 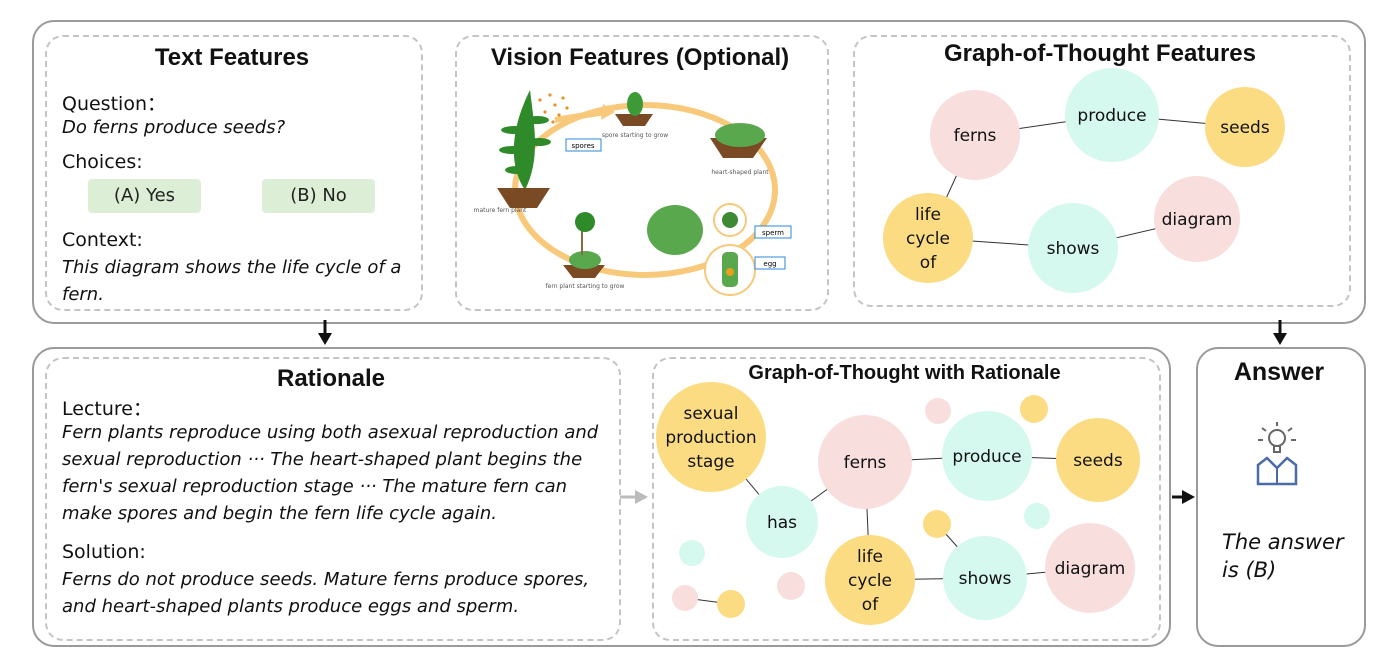 I want to click on choices-label: Choices:, so click(x=102, y=162).